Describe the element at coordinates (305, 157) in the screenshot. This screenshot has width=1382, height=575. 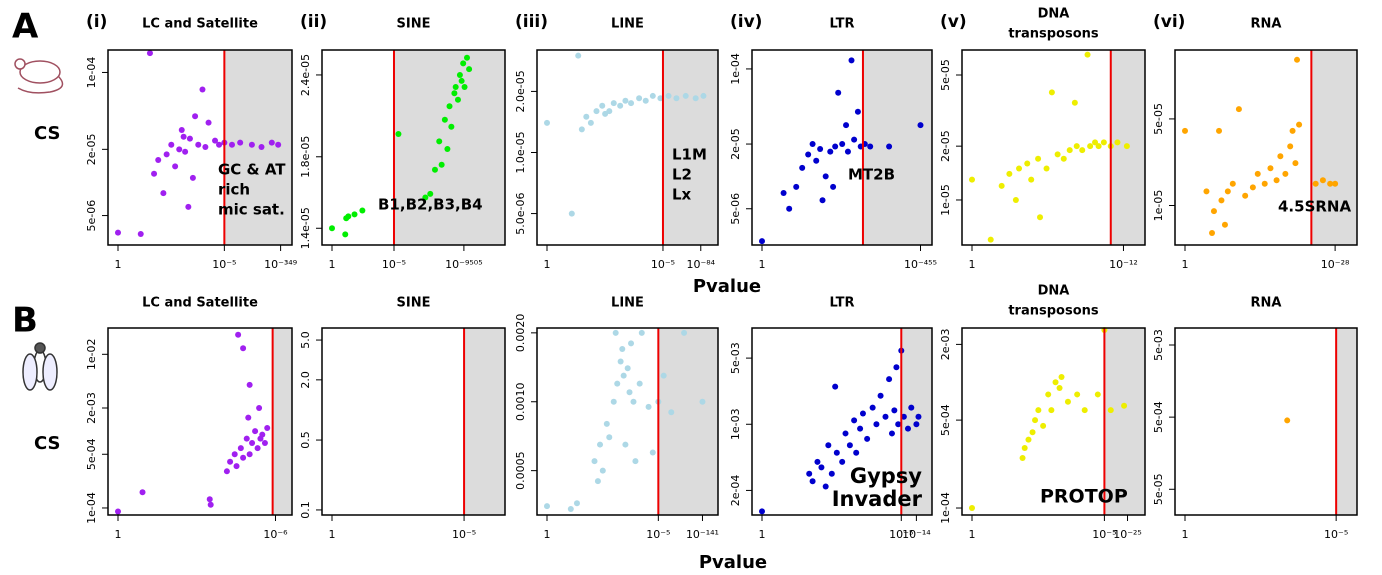
I see `y-tick-label: 1.8e-05` at that location.